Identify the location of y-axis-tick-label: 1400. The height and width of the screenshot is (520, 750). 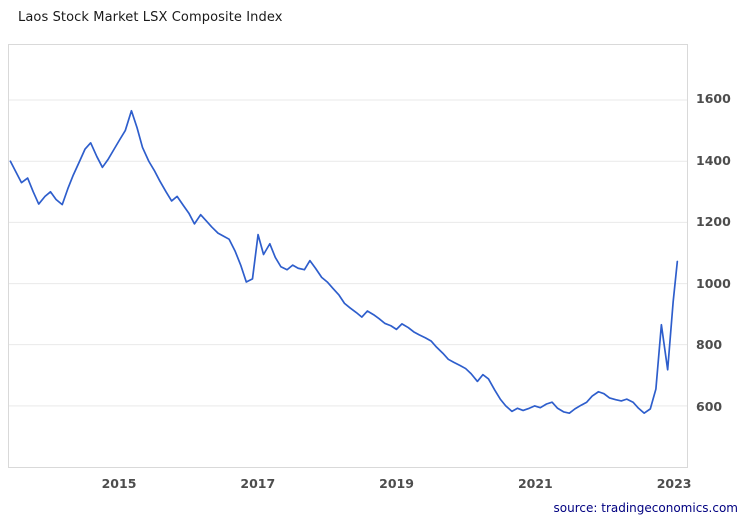
(713, 160).